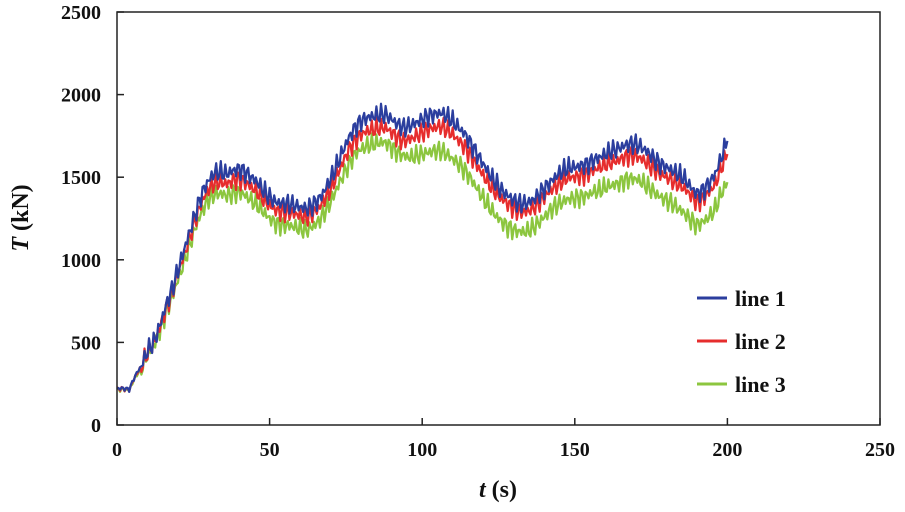  What do you see at coordinates (81, 178) in the screenshot?
I see `y-tick-label: 1500` at bounding box center [81, 178].